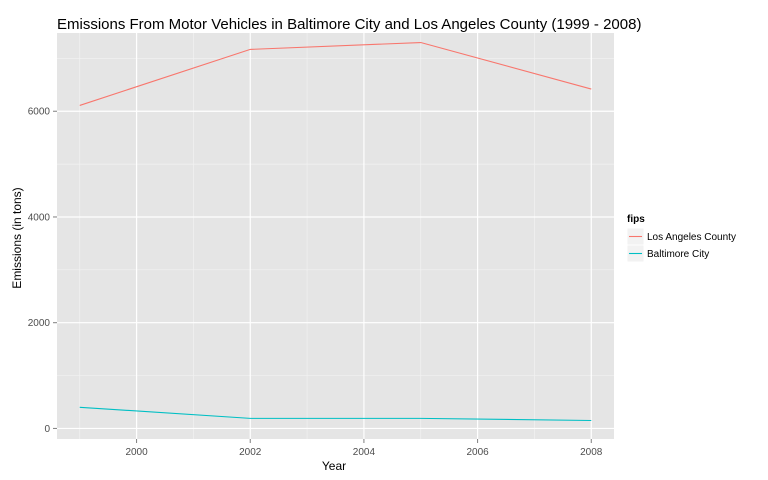 The width and height of the screenshot is (768, 480). Describe the element at coordinates (636, 219) in the screenshot. I see `legend-title: fips` at that location.